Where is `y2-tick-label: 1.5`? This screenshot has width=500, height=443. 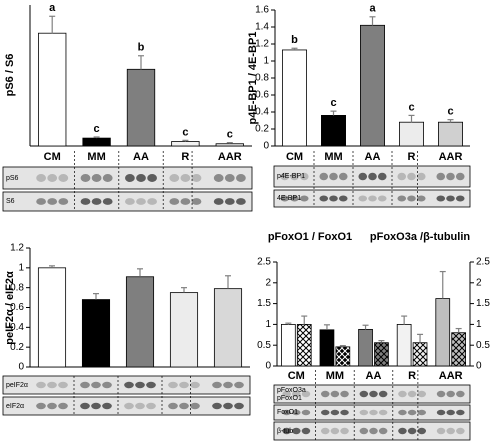 y2-tick-label: 1.5 is located at coordinates (483, 303).